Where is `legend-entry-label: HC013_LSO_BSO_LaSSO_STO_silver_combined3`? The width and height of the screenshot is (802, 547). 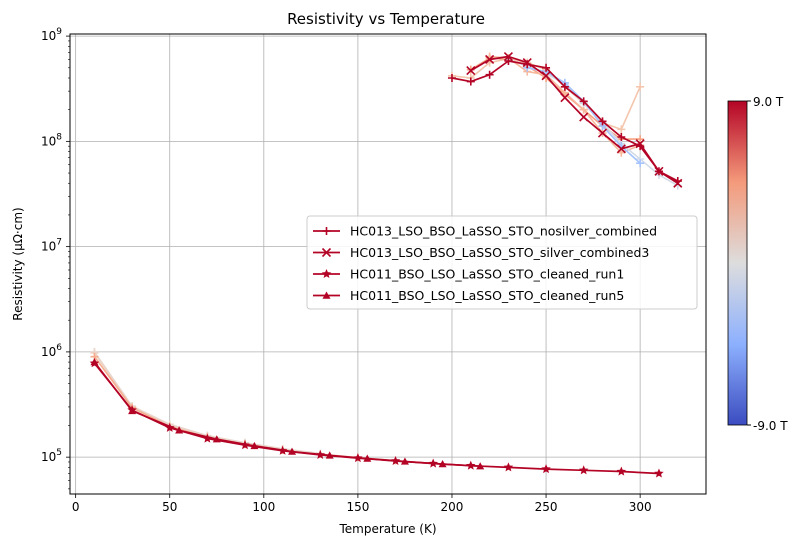
legend-entry-label: HC013_LSO_BSO_LaSSO_STO_silver_combined3 is located at coordinates (499, 252).